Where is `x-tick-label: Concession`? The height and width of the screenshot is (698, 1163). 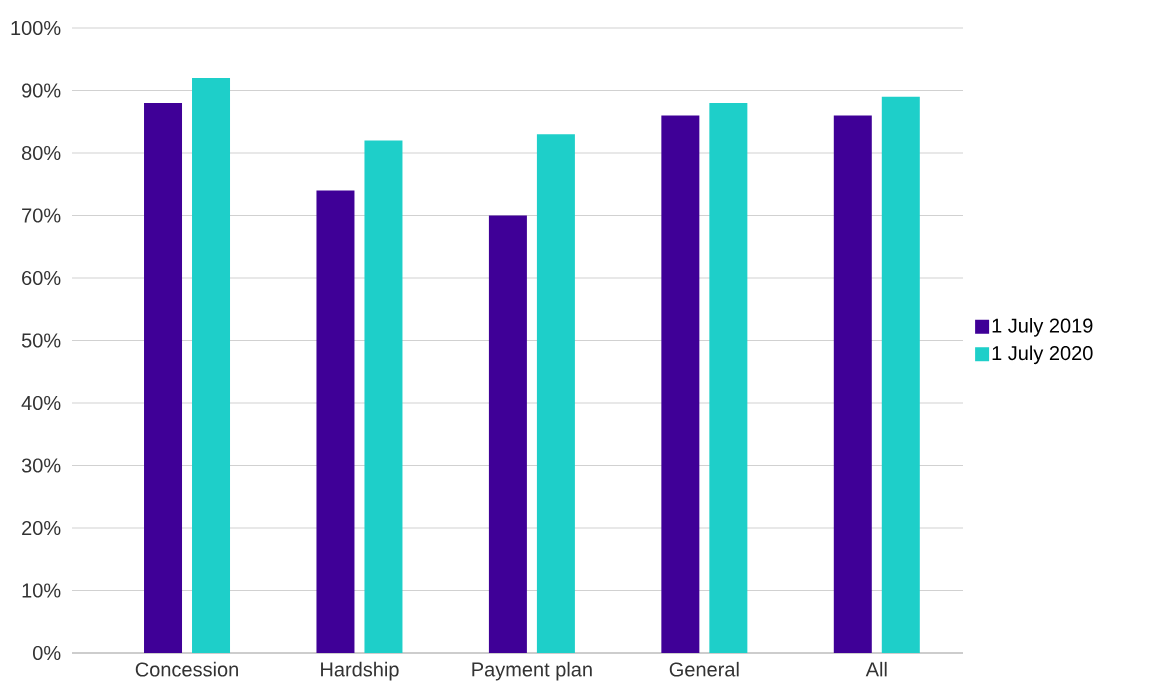
x-tick-label: Concession is located at coordinates (186, 669).